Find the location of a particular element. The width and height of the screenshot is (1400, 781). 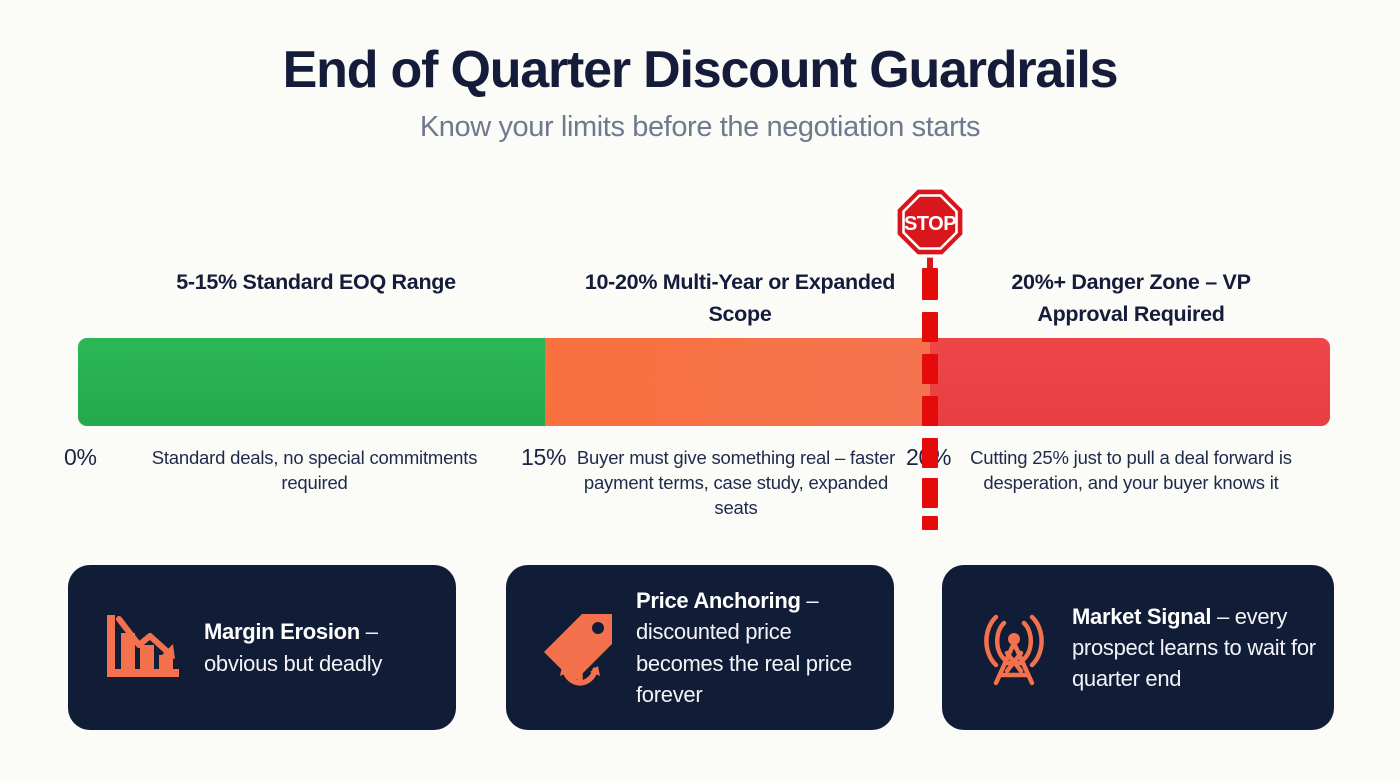

stop-sign-icon: STOP is located at coordinates (930, 232).